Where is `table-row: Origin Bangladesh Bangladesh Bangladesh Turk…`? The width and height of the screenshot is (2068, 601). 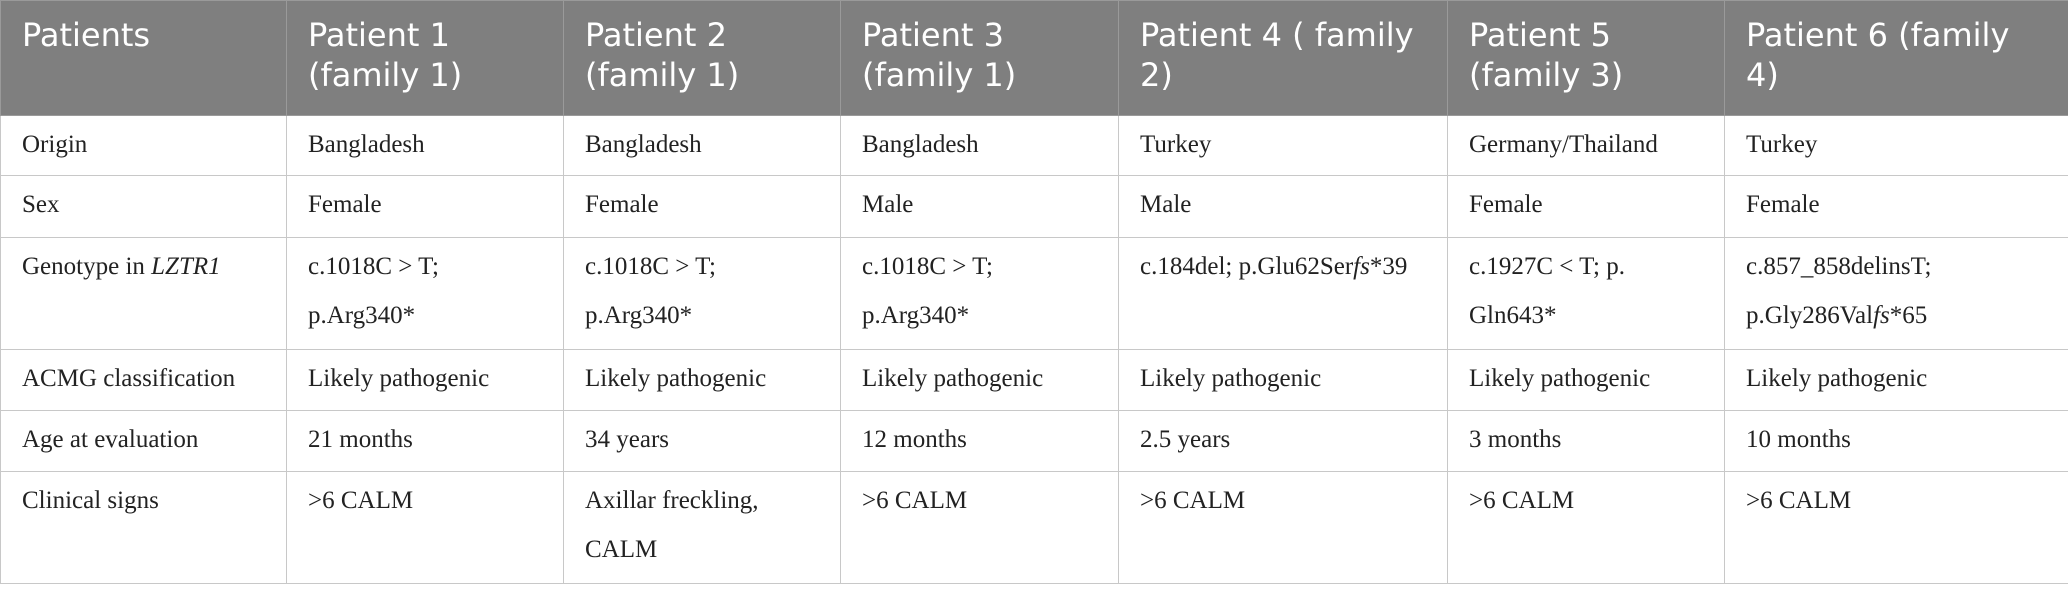
table-row: Origin Bangladesh Bangladesh Bangladesh Turk… is located at coordinates (1034, 145).